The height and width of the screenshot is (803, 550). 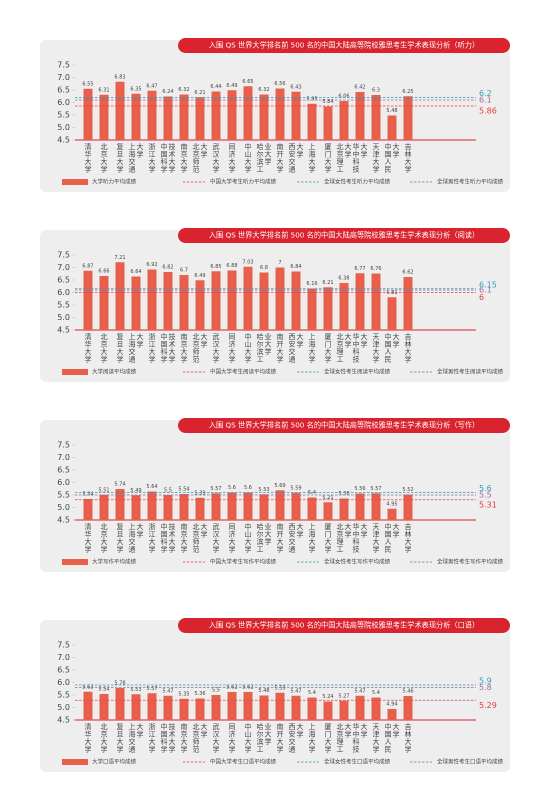 I want to click on x-label-box: 南京大学, so click(x=184, y=158).